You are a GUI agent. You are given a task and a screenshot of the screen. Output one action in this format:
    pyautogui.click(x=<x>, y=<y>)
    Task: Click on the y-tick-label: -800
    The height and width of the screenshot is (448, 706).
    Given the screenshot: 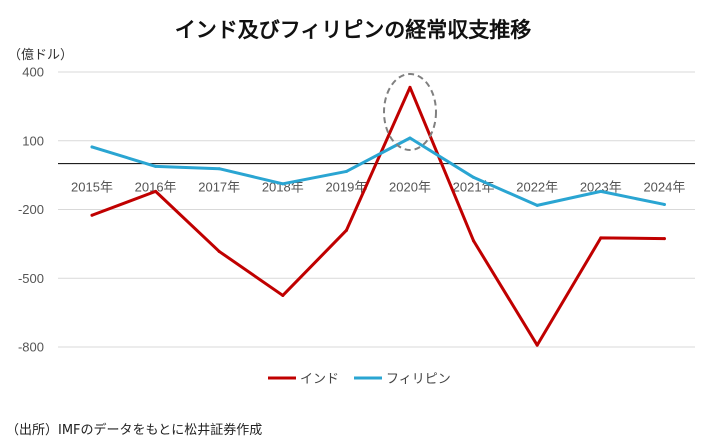 What is the action you would take?
    pyautogui.click(x=31, y=347)
    